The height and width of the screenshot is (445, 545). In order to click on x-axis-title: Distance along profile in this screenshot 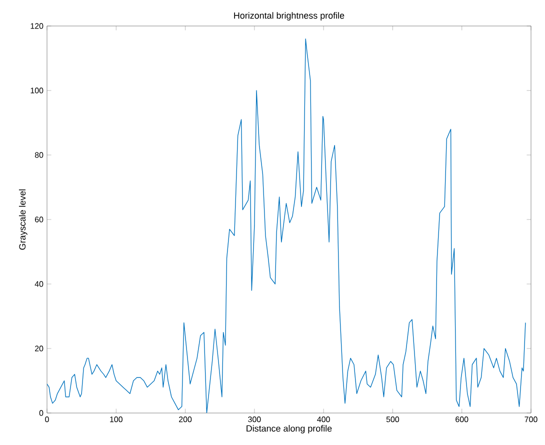, I will do `click(289, 429)`.